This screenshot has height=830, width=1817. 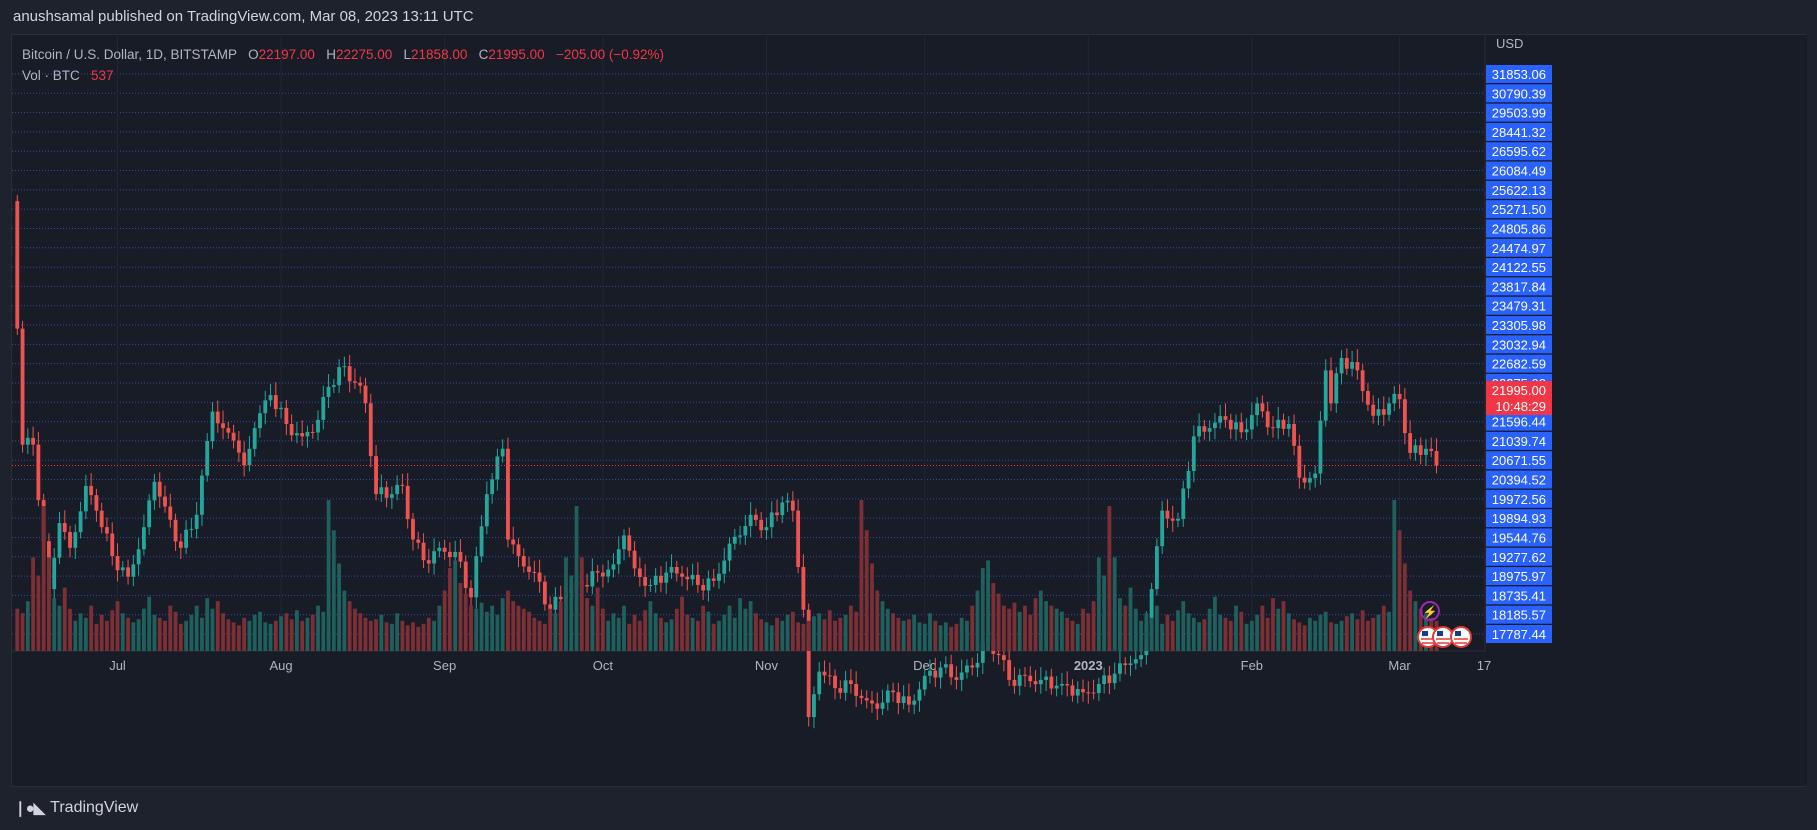 What do you see at coordinates (727, 575) in the screenshot?
I see `volume-bars` at bounding box center [727, 575].